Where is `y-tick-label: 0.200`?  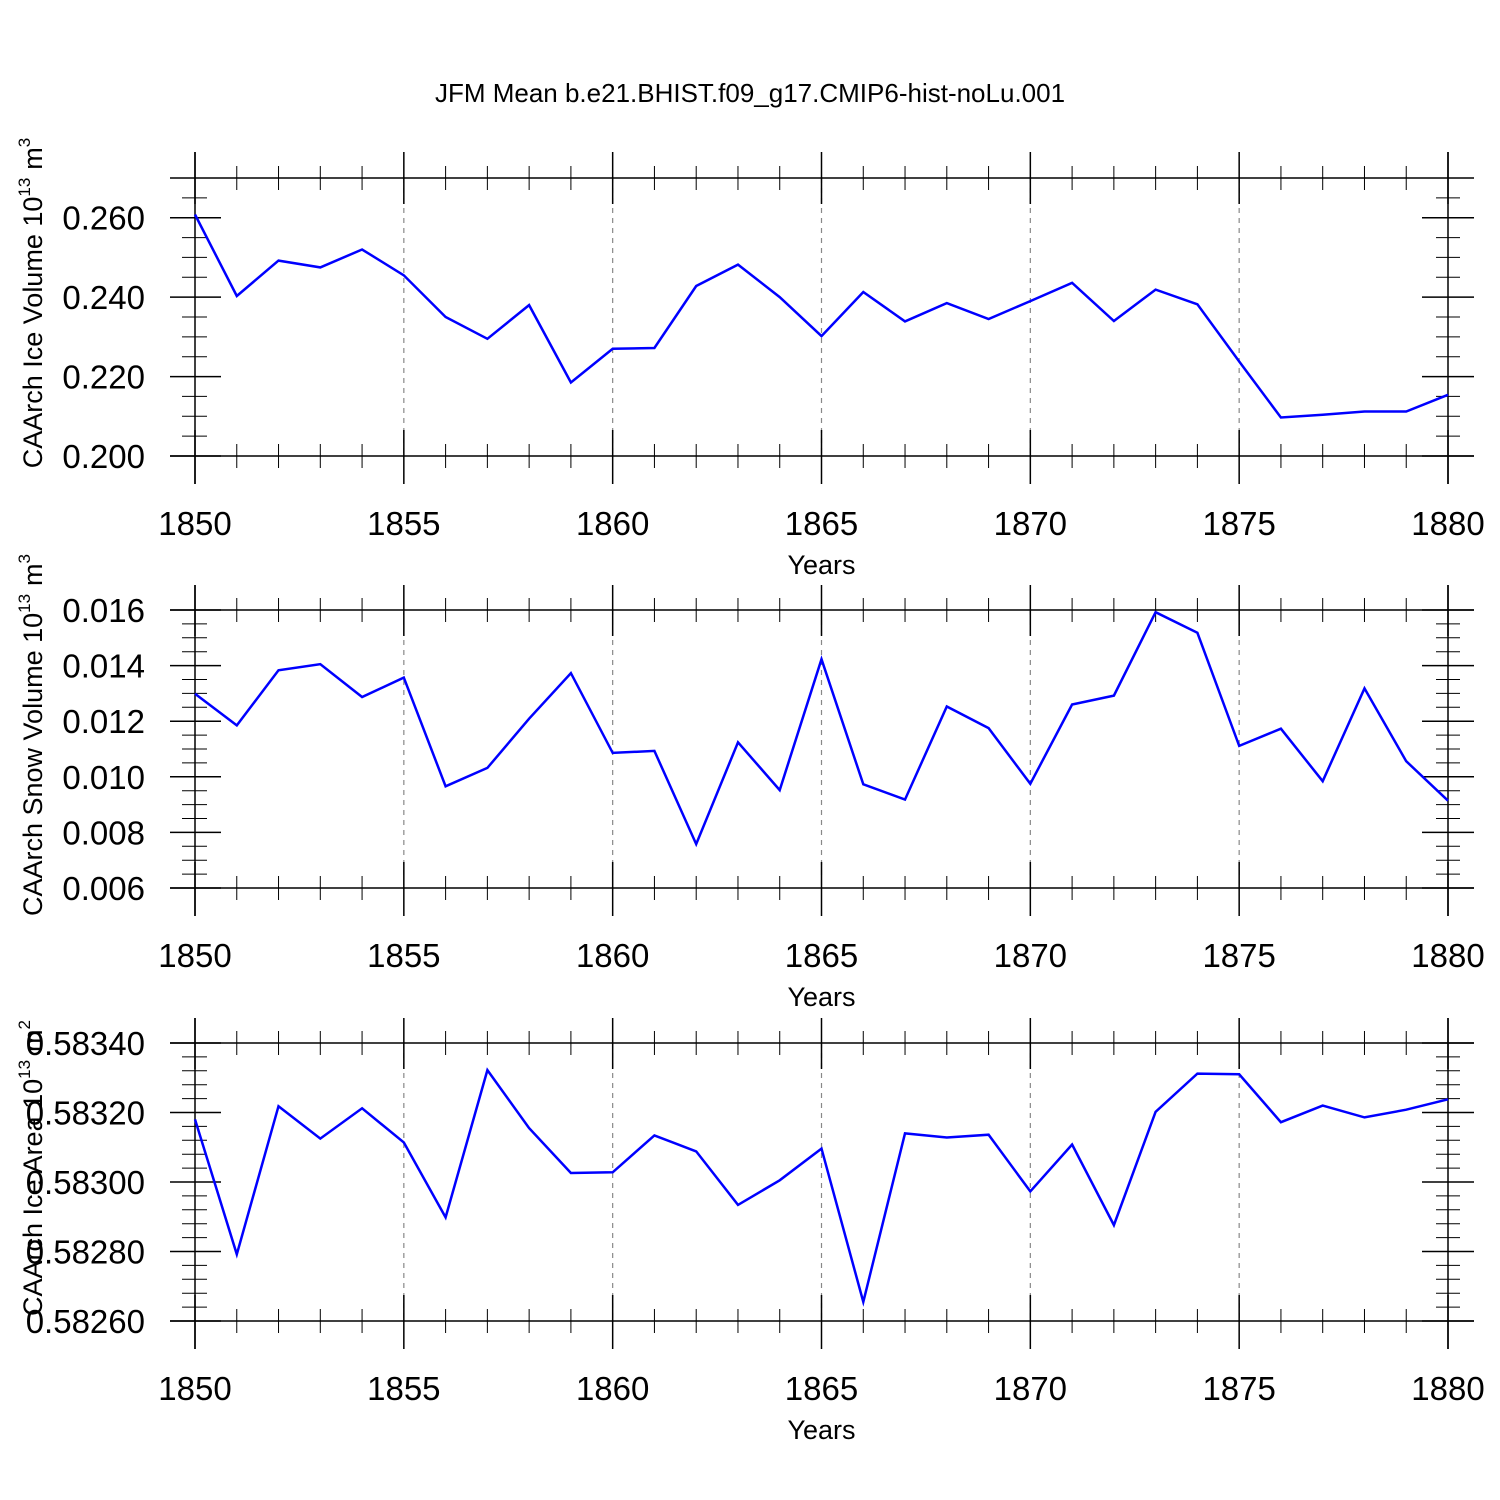
y-tick-label: 0.200 is located at coordinates (103, 456).